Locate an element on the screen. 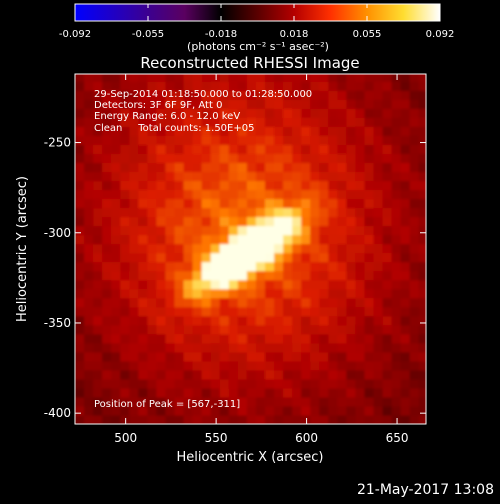 Image resolution: width=500 pixels, height=504 pixels. colorbar-gradient is located at coordinates (257, 12).